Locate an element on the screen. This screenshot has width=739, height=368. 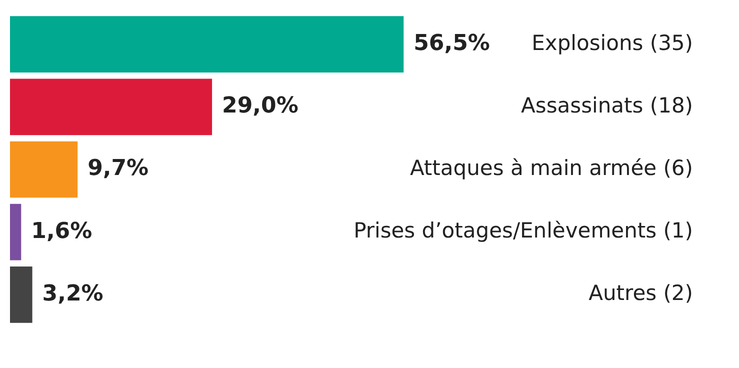
data-label: 3,2% is located at coordinates (73, 293).